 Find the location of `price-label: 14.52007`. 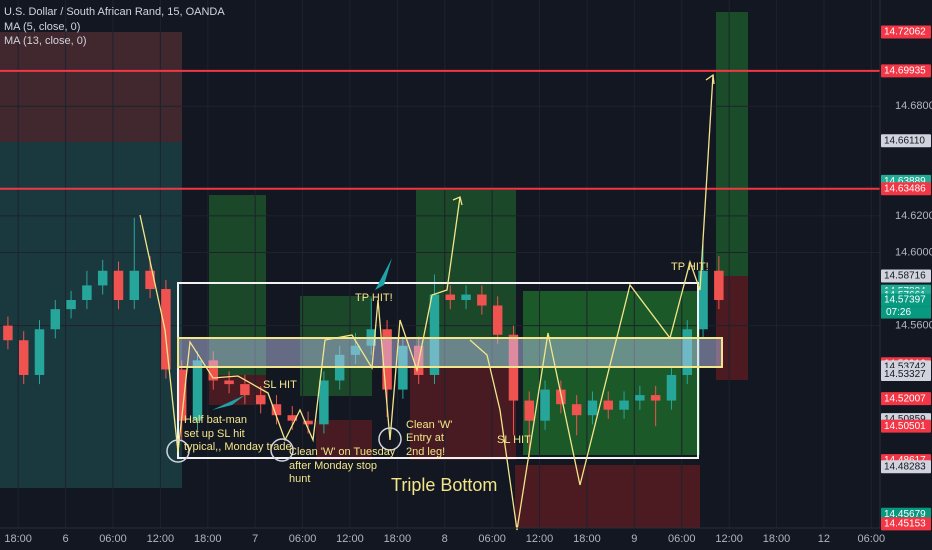

price-label: 14.52007 is located at coordinates (905, 398).